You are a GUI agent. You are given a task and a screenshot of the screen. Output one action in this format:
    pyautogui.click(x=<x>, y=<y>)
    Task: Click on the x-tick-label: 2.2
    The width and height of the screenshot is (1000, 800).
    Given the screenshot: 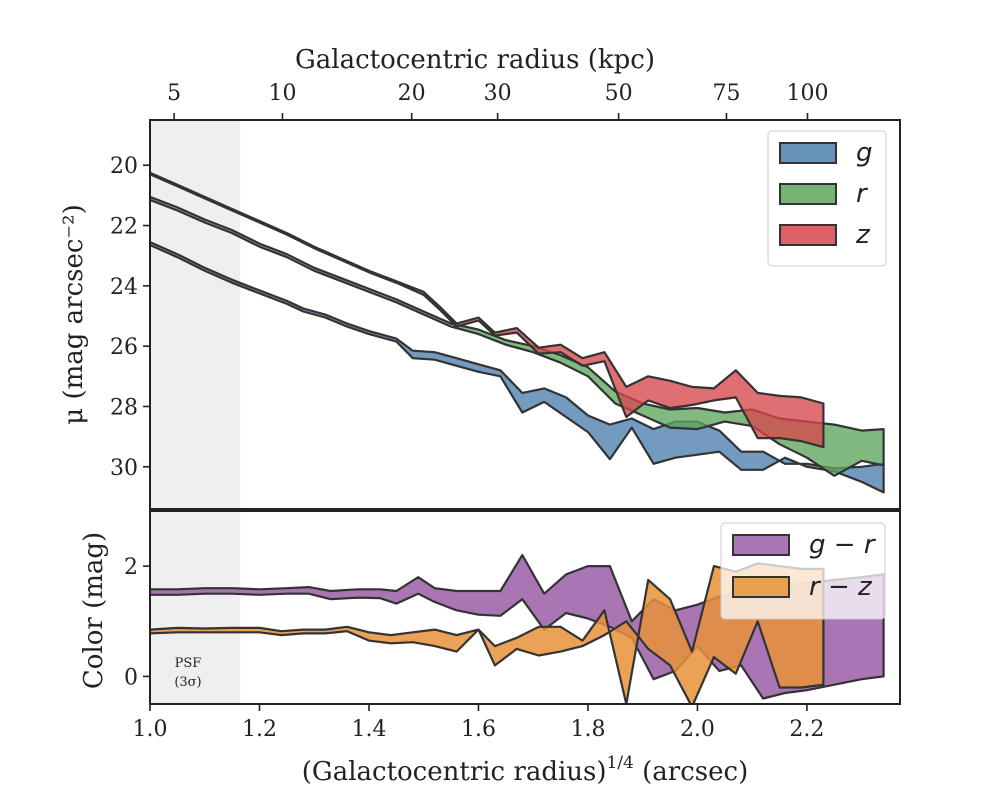 What is the action you would take?
    pyautogui.click(x=806, y=729)
    